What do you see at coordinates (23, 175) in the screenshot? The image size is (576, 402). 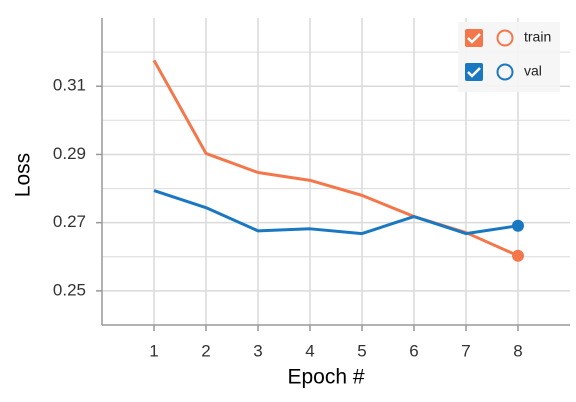 I see `y-axis-label: Loss` at bounding box center [23, 175].